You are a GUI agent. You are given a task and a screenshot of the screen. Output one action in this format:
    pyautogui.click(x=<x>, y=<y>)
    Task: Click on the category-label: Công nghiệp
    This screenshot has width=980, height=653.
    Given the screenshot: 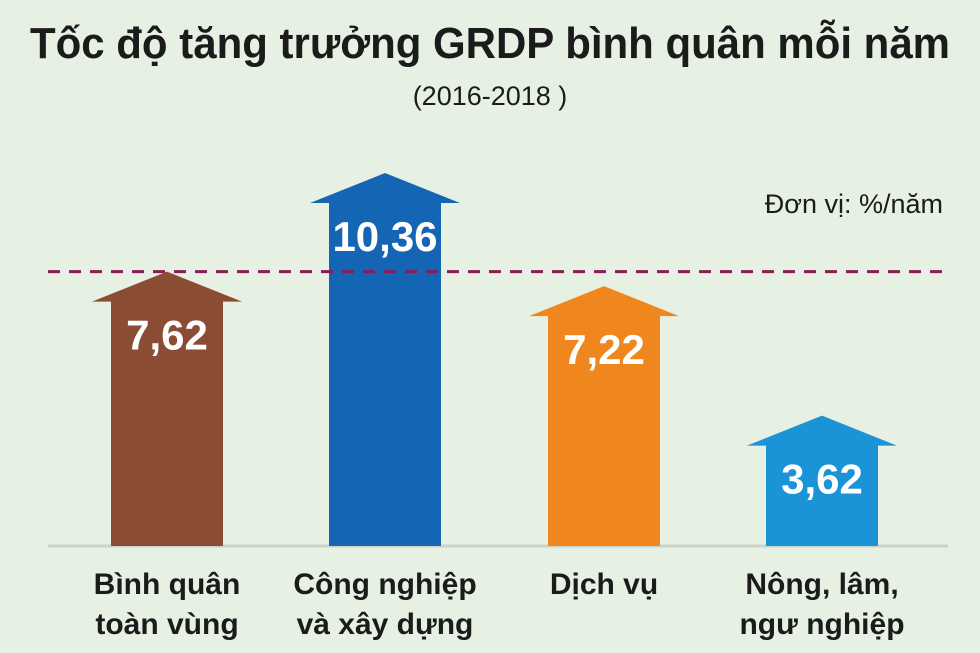 What is the action you would take?
    pyautogui.click(x=384, y=584)
    